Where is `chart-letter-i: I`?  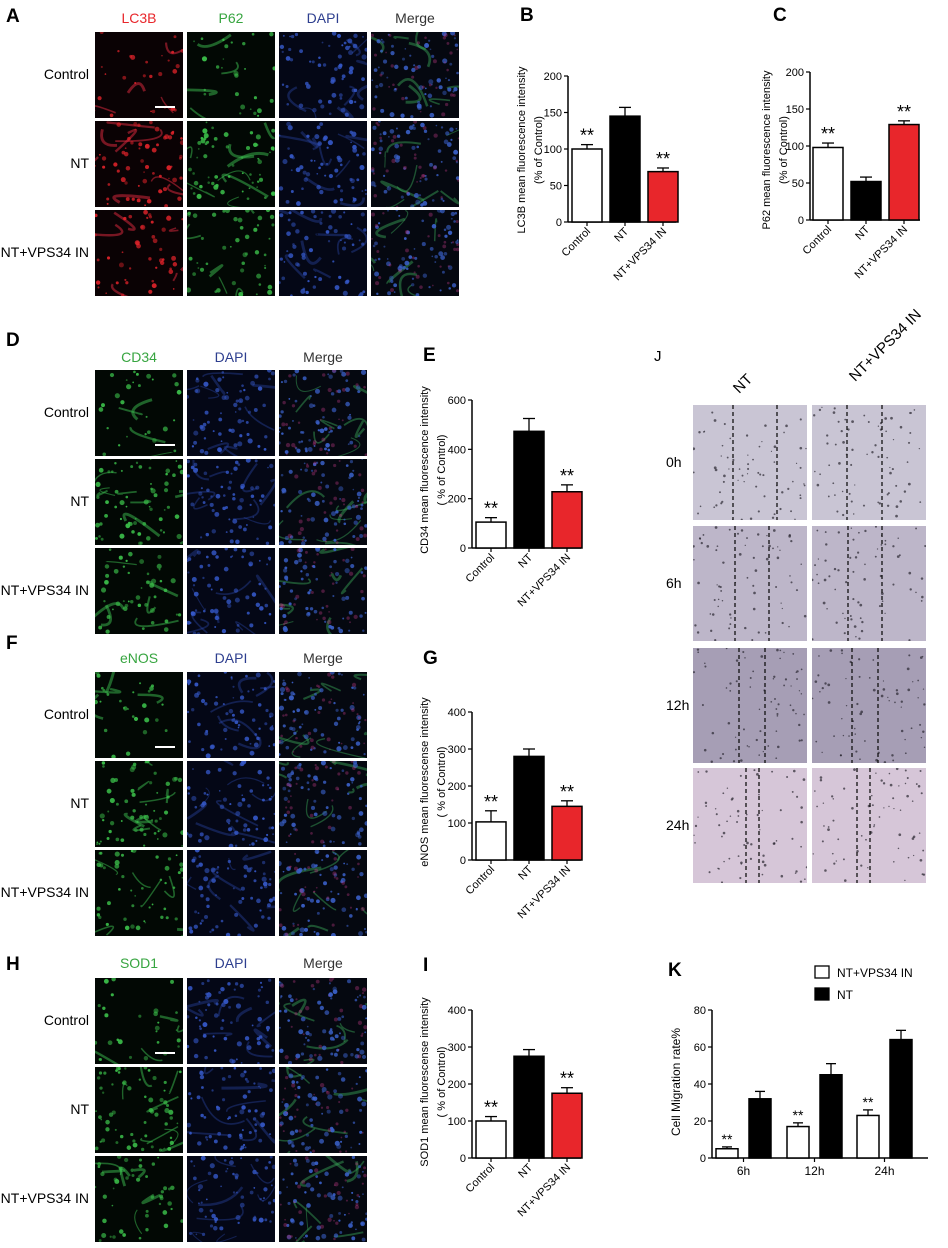
chart-letter-i: I is located at coordinates (425, 965).